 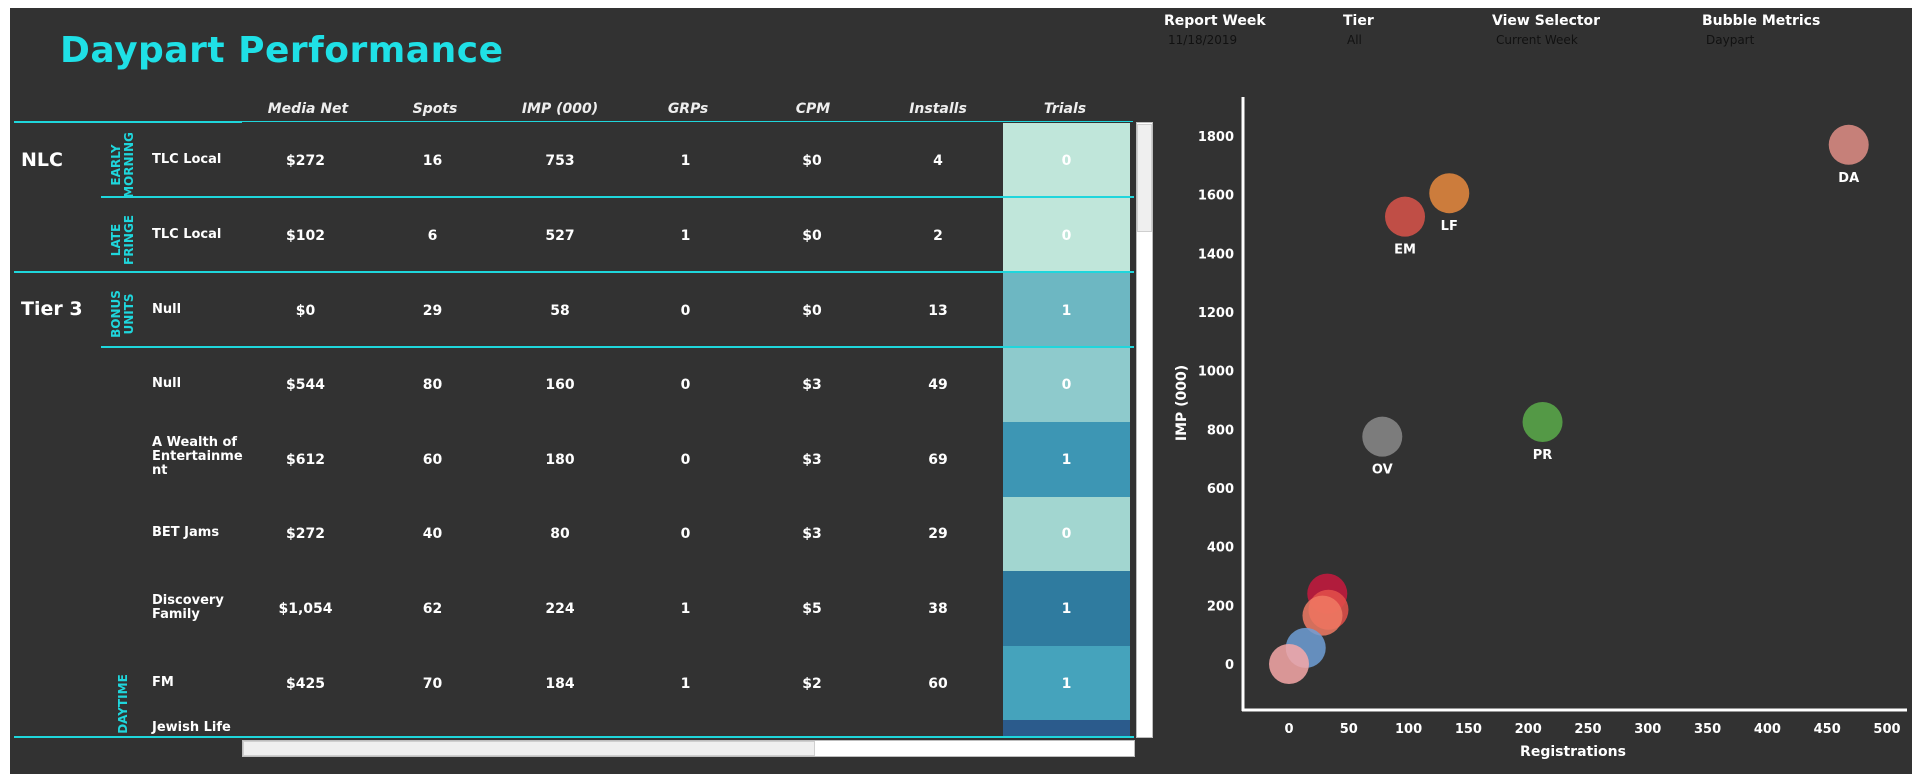 What do you see at coordinates (1144, 430) in the screenshot?
I see `vertical-scrollbar` at bounding box center [1144, 430].